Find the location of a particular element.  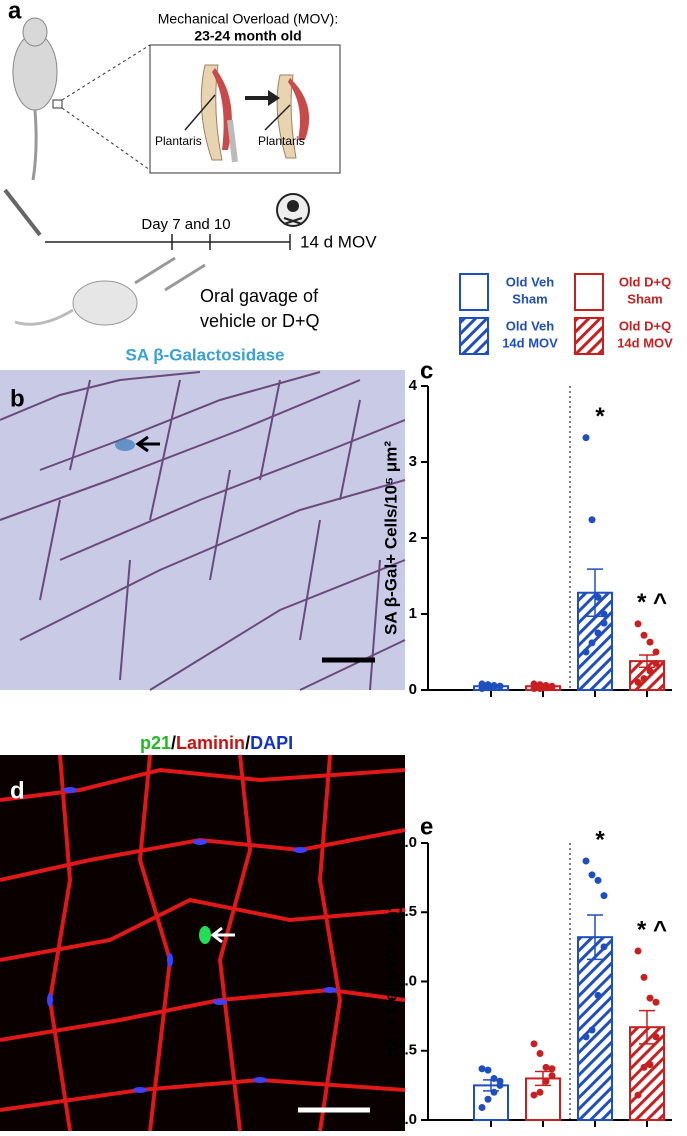

significance: * ^ is located at coordinates (652, 602).